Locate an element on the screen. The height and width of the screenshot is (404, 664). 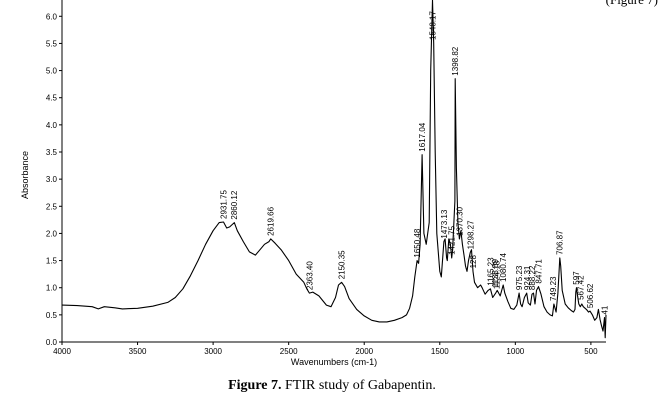
x-tick-label: 3500 is located at coordinates (138, 351).